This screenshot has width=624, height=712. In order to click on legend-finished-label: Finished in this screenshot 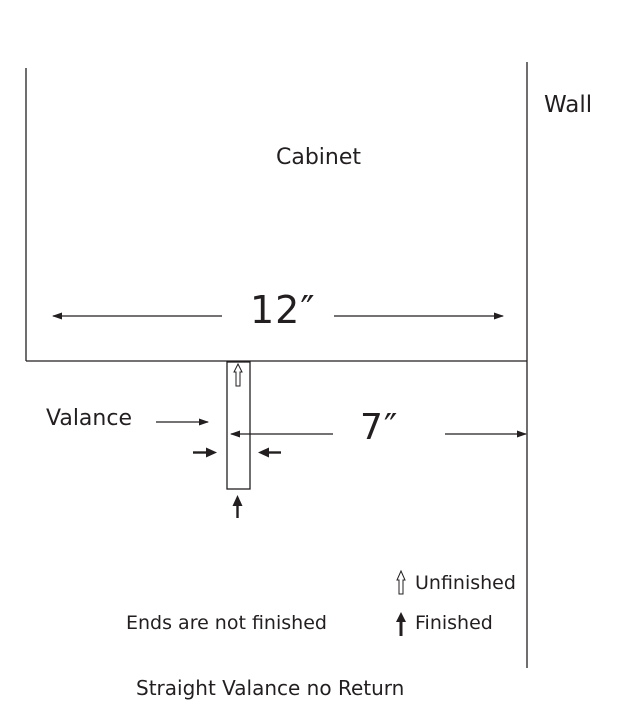, I will do `click(454, 623)`.